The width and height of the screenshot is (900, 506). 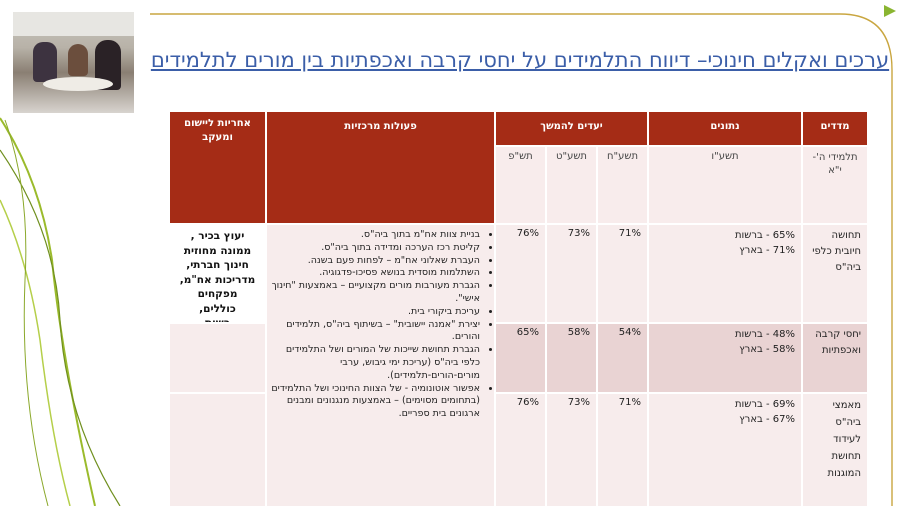 I want to click on header-measures: מדדים, so click(x=834, y=128).